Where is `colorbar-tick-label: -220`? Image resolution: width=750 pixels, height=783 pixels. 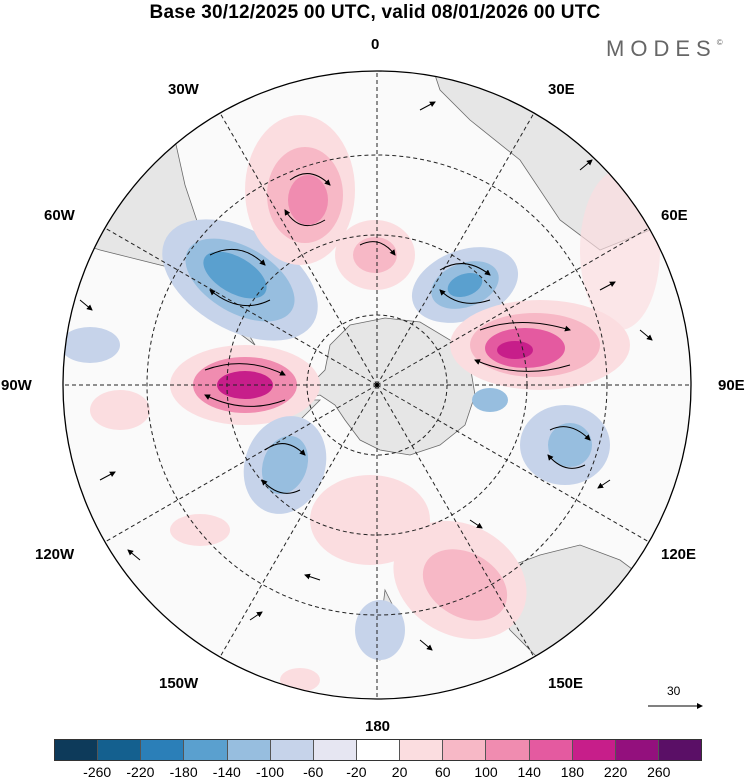 colorbar-tick-label: -220 is located at coordinates (140, 772).